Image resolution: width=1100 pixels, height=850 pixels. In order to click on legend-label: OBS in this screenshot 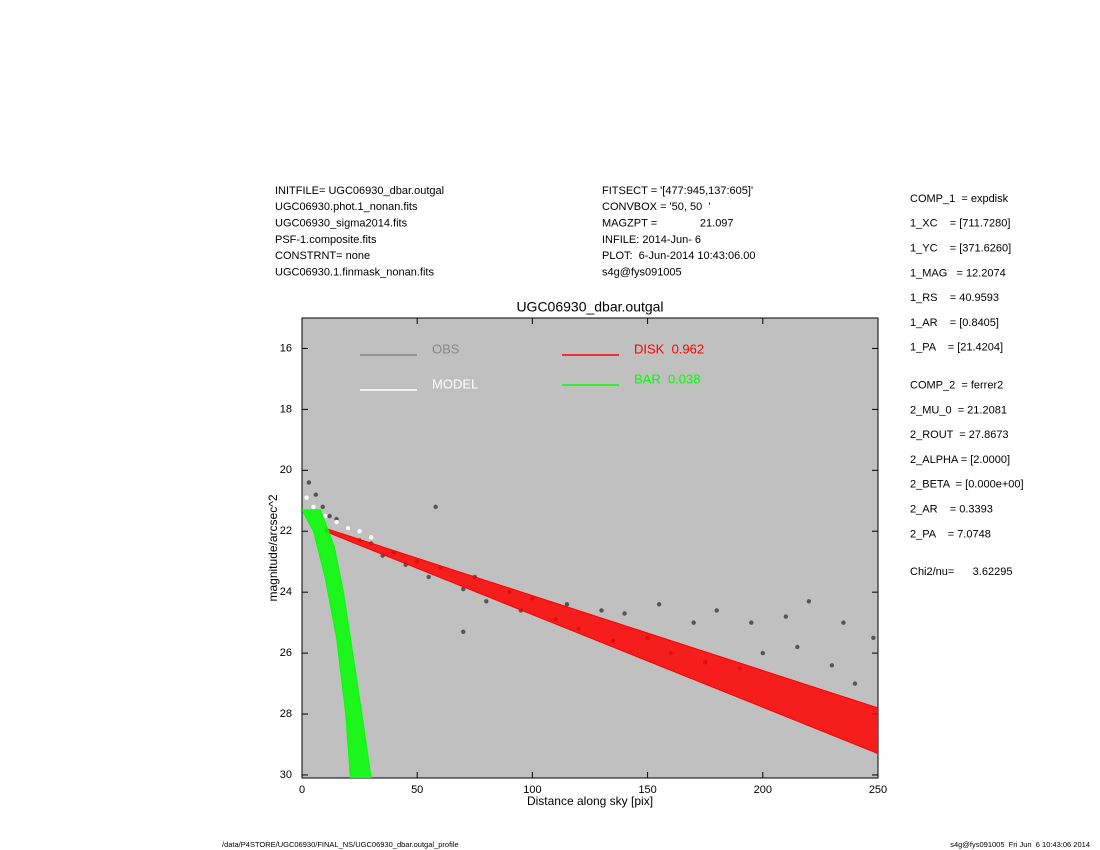, I will do `click(446, 348)`.